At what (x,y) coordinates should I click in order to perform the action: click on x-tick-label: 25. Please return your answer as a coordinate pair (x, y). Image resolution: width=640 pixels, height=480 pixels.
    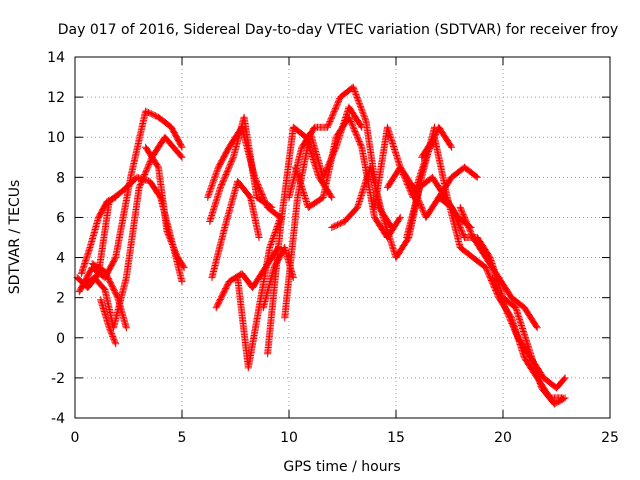
    Looking at the image, I should click on (610, 438).